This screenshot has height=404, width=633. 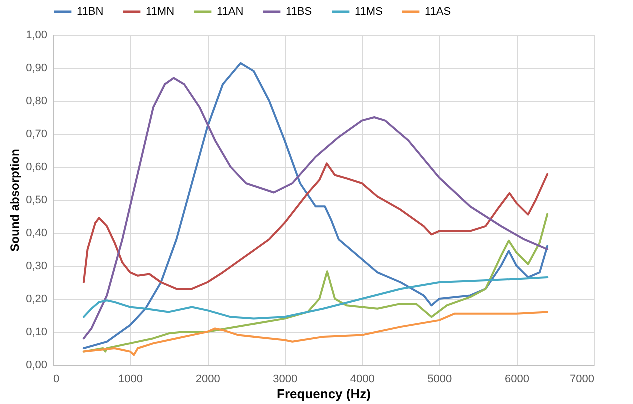 I want to click on y-tick-label: 0,90, so click(x=37, y=68).